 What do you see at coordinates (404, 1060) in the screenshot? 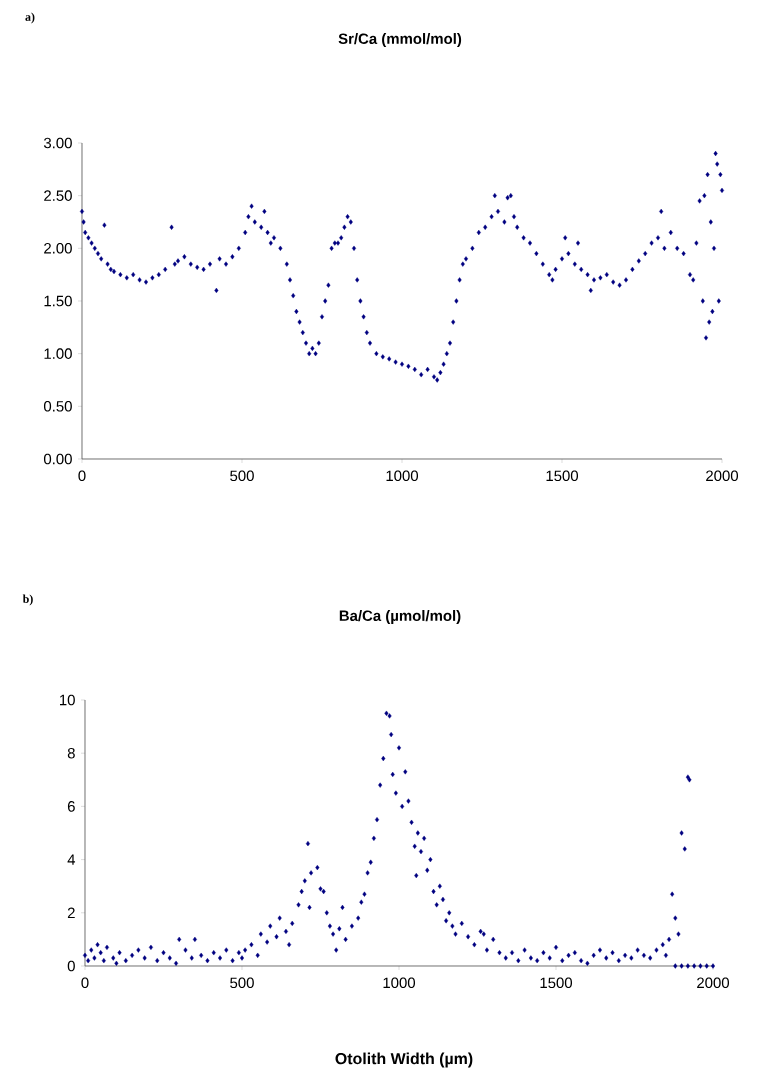
I see `x-axis-title: Otolith Width (µm)` at bounding box center [404, 1060].